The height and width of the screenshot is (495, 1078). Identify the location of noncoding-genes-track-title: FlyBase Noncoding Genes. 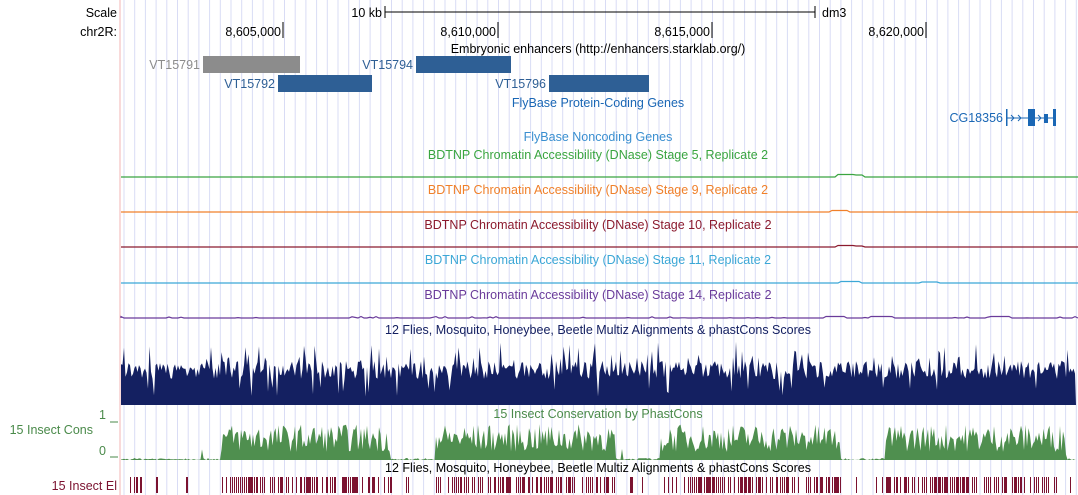
(598, 137).